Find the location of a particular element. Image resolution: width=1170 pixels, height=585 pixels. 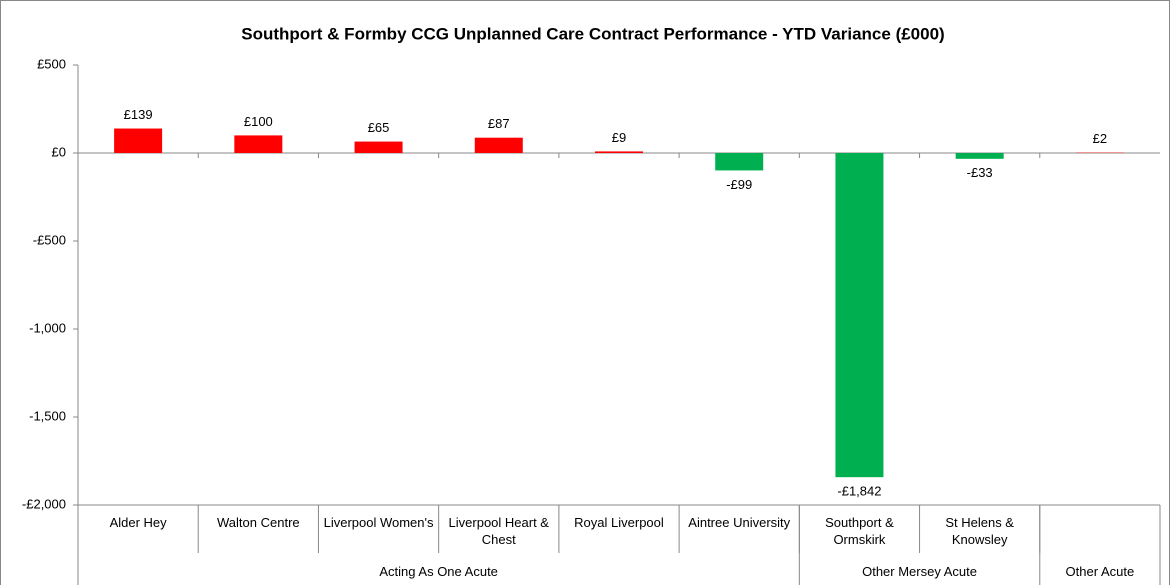

x-tick-label: St Helens & Knowsley is located at coordinates (979, 531).